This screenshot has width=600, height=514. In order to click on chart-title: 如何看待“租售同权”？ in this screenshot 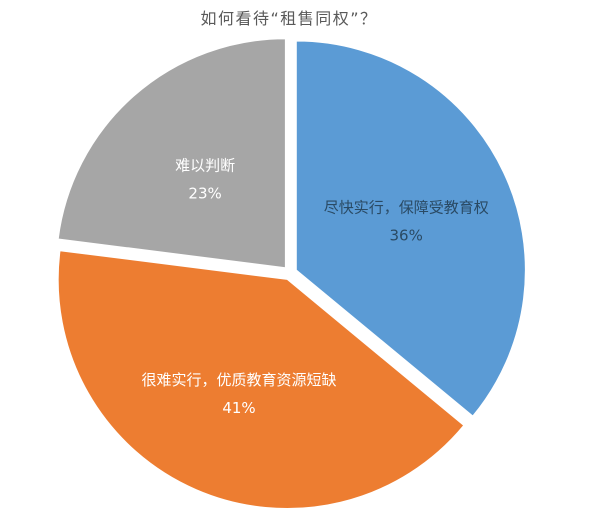, I will do `click(289, 18)`.